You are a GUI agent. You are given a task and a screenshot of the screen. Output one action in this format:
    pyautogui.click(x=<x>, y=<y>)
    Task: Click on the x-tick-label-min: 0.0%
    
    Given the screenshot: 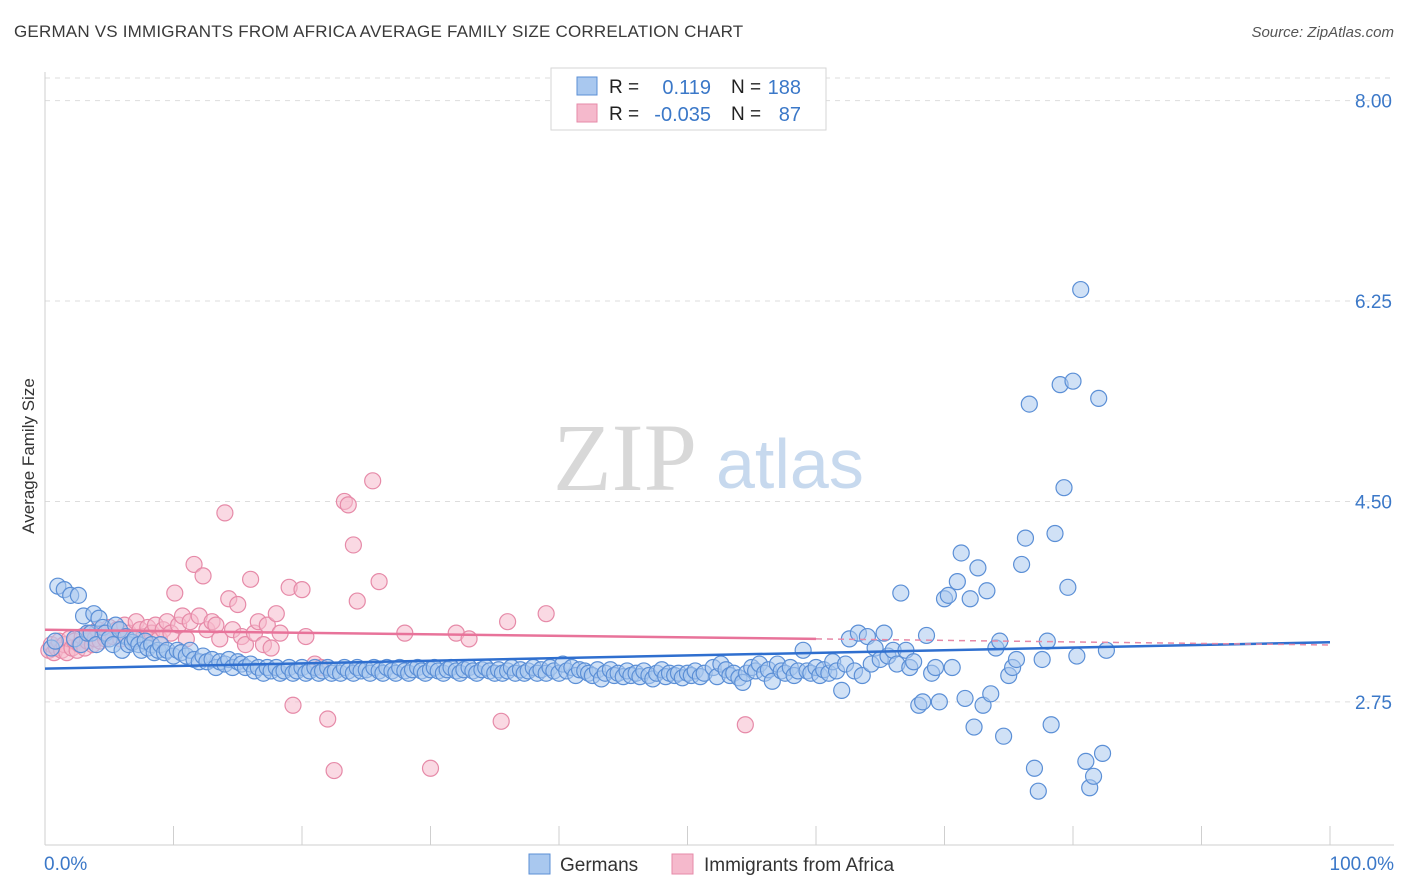 What is the action you would take?
    pyautogui.click(x=65, y=864)
    